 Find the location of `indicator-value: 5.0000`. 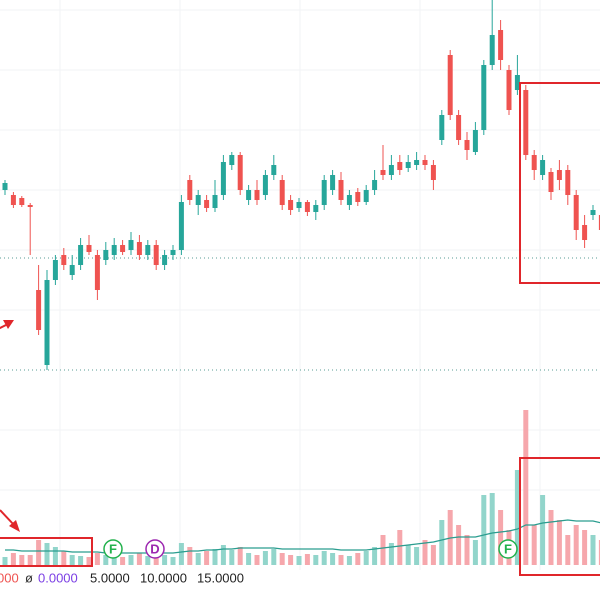

indicator-value: 5.0000 is located at coordinates (110, 577).